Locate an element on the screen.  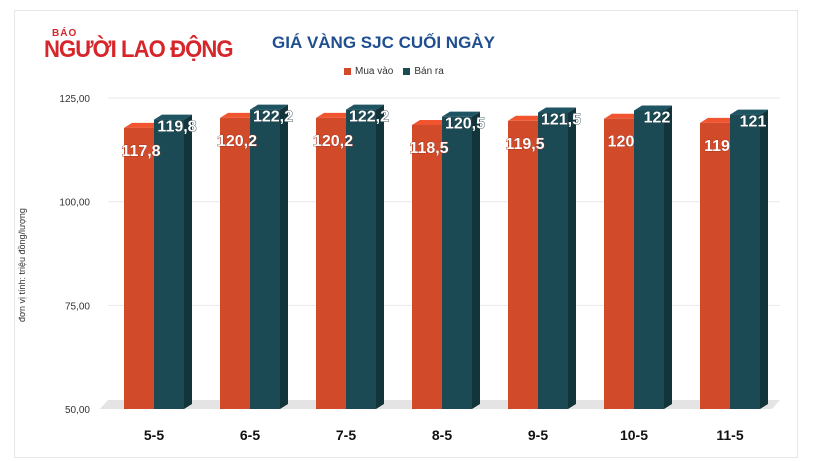
x-tick-label: 6-5 is located at coordinates (250, 435).